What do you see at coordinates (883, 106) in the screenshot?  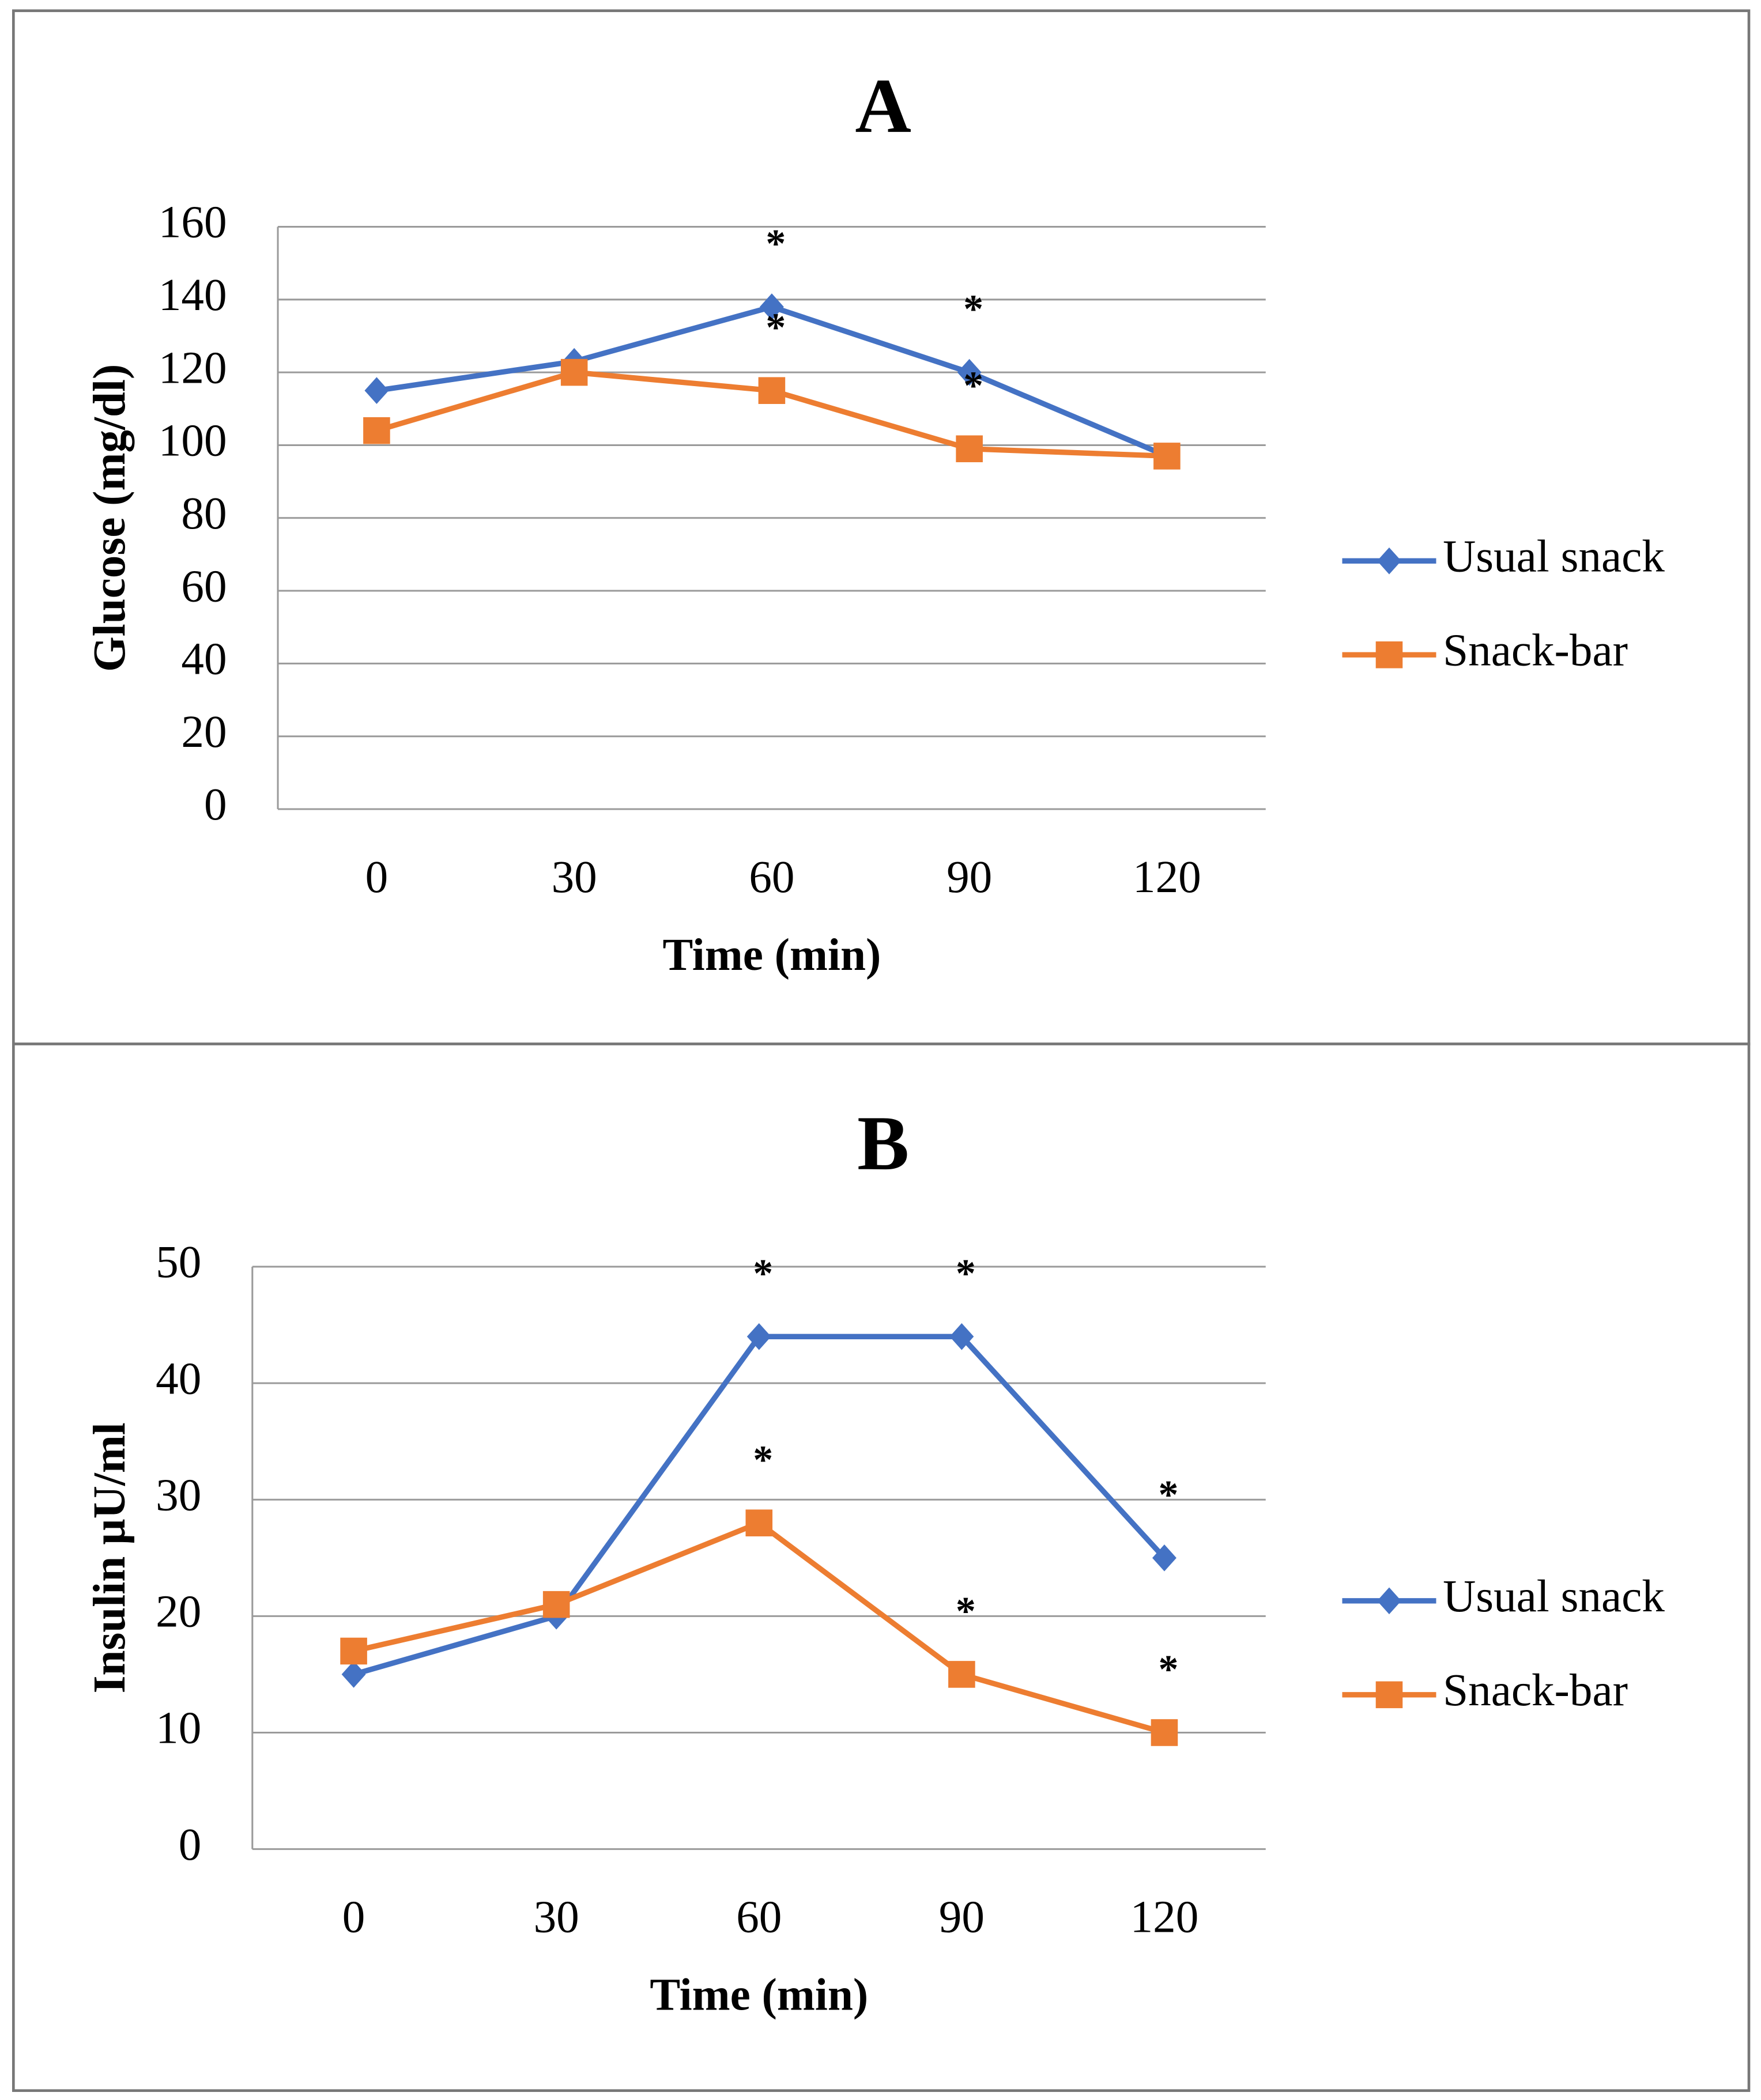 I see `chart-title: A` at bounding box center [883, 106].